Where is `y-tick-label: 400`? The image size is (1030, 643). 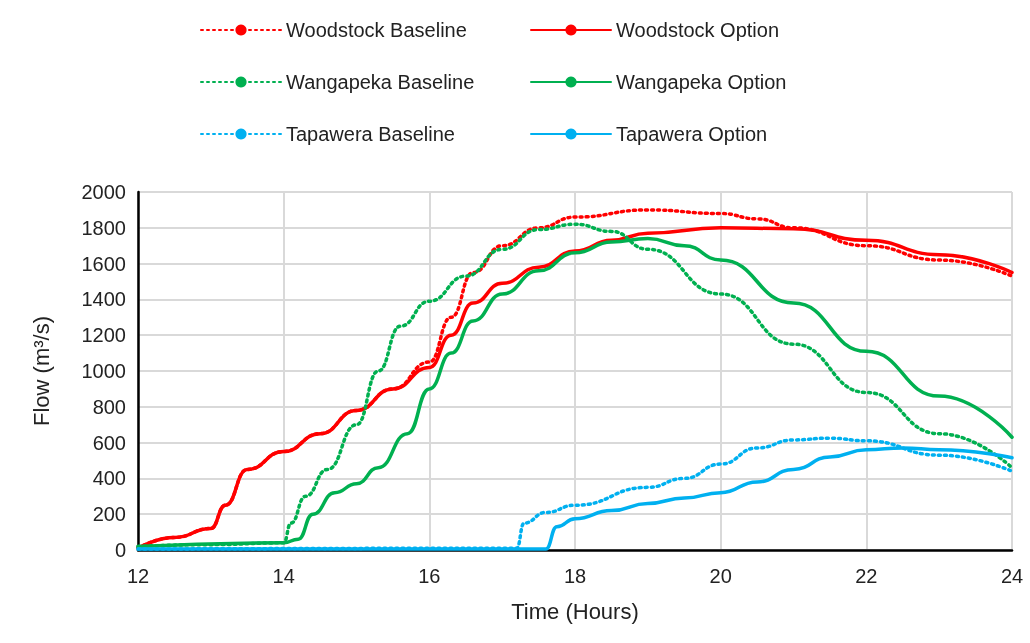
y-tick-label: 400 is located at coordinates (109, 478).